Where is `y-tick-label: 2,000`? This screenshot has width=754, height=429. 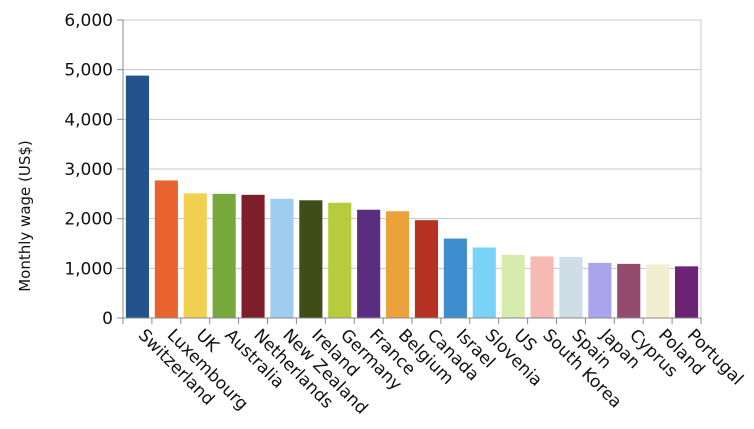 y-tick-label: 2,000 is located at coordinates (88, 220).